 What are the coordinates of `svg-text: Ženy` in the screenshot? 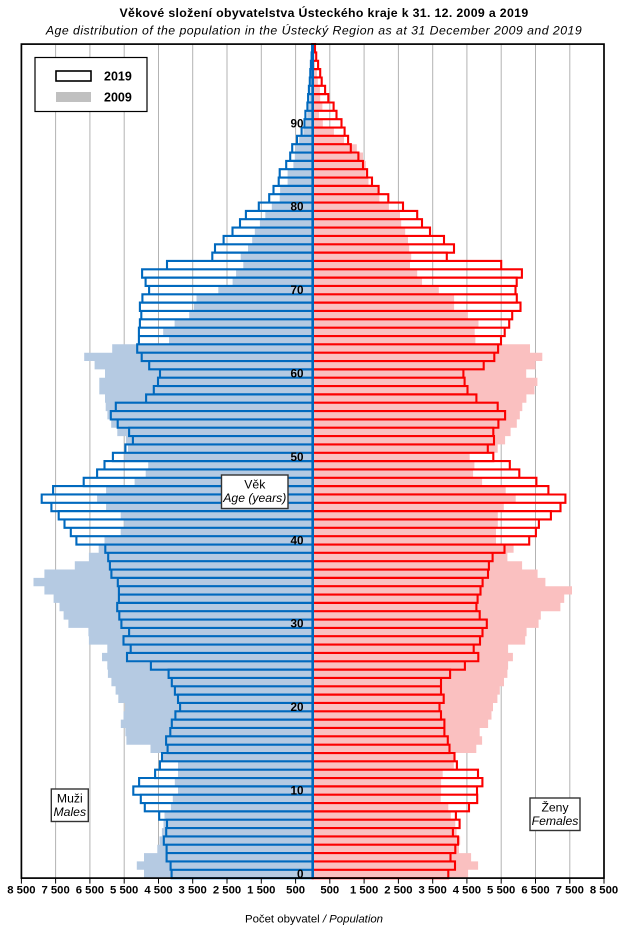 It's located at (555, 807).